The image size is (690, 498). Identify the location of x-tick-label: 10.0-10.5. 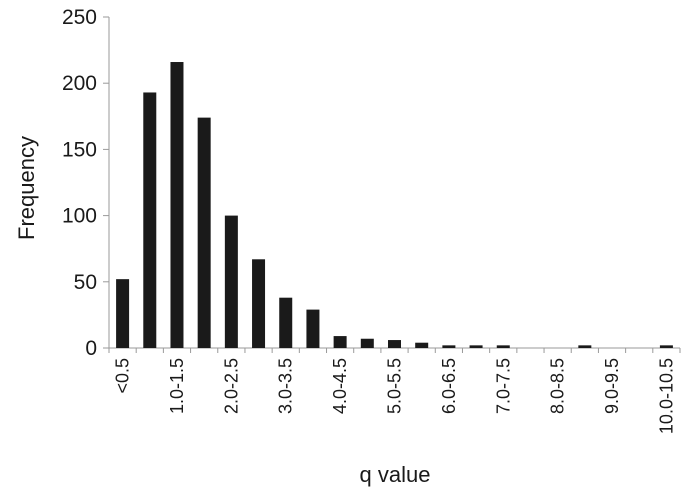
(666, 396).